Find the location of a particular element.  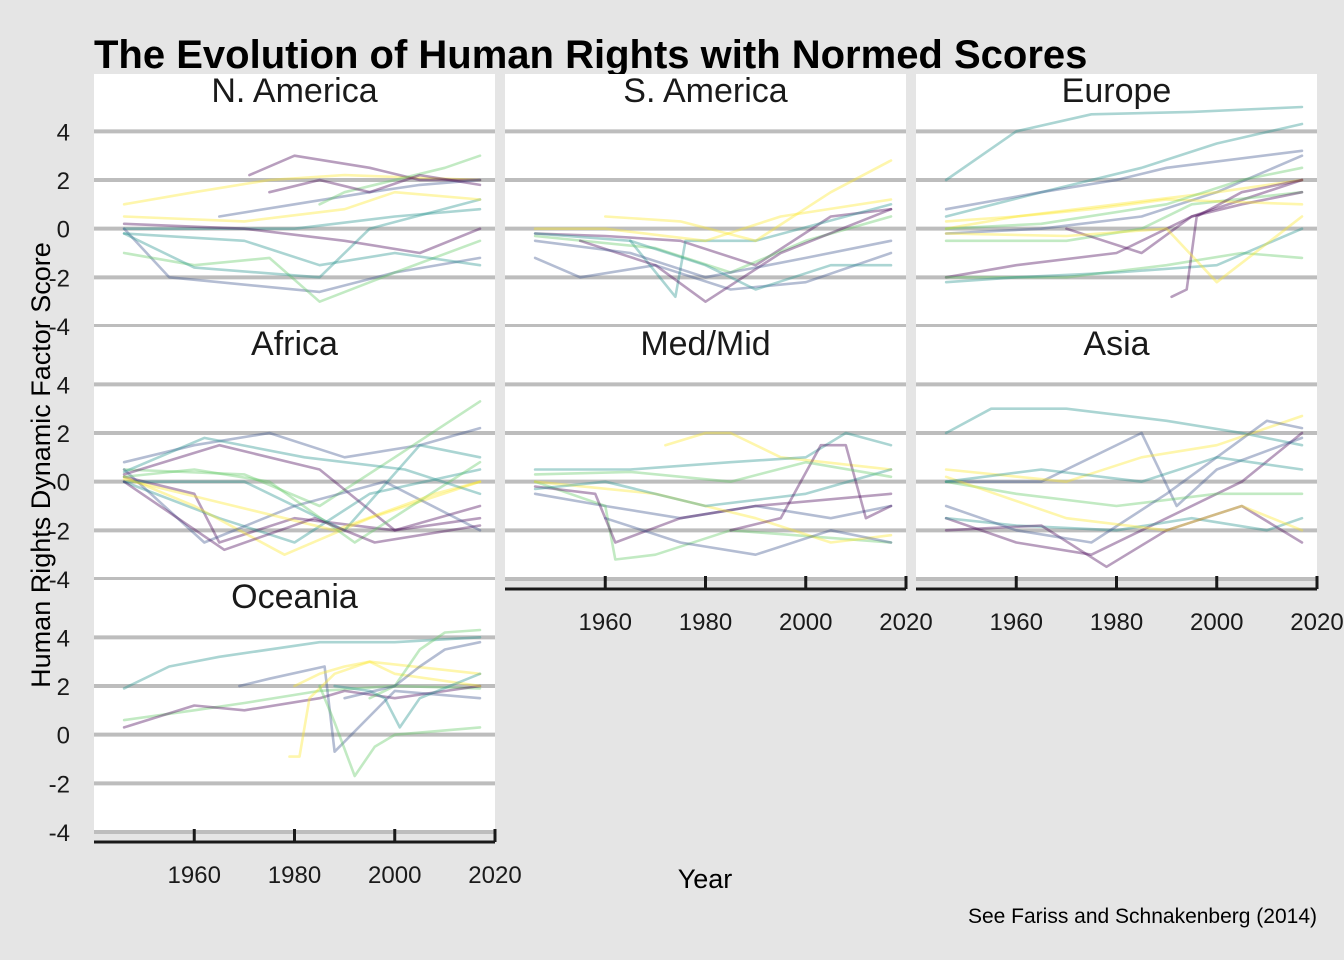

panel-asia: Asia 1960 1980 2000 2020 is located at coordinates (1130, 480).